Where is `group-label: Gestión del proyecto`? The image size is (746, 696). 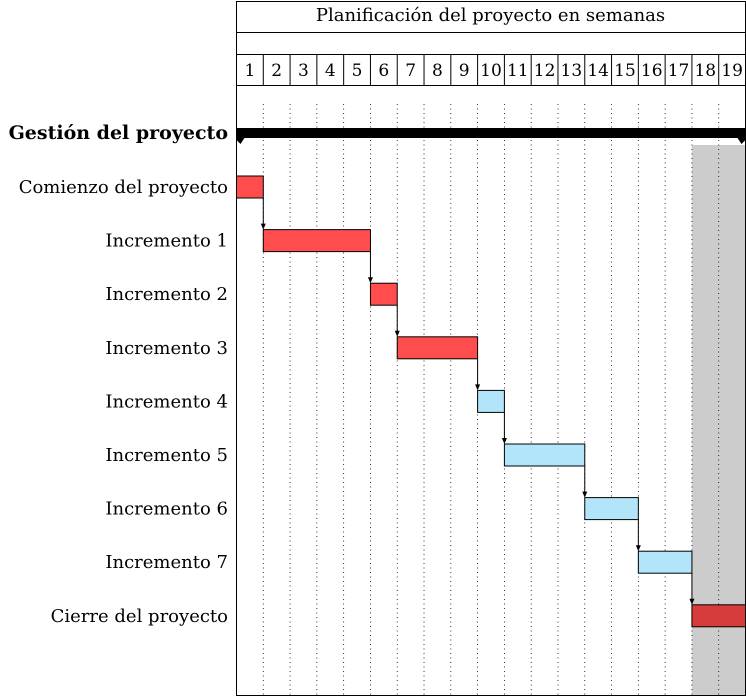
group-label: Gestión del proyecto is located at coordinates (118, 133).